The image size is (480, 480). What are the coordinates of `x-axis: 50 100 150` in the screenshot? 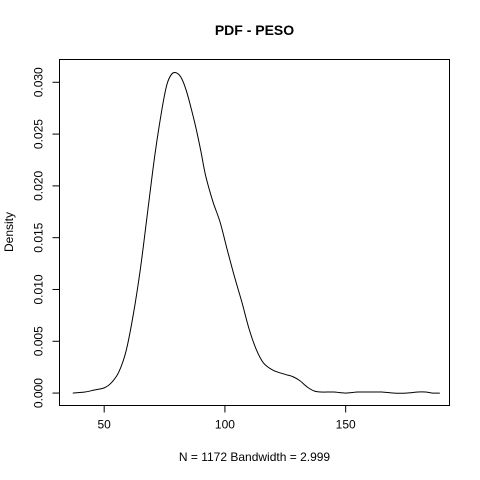 It's located at (226, 419).